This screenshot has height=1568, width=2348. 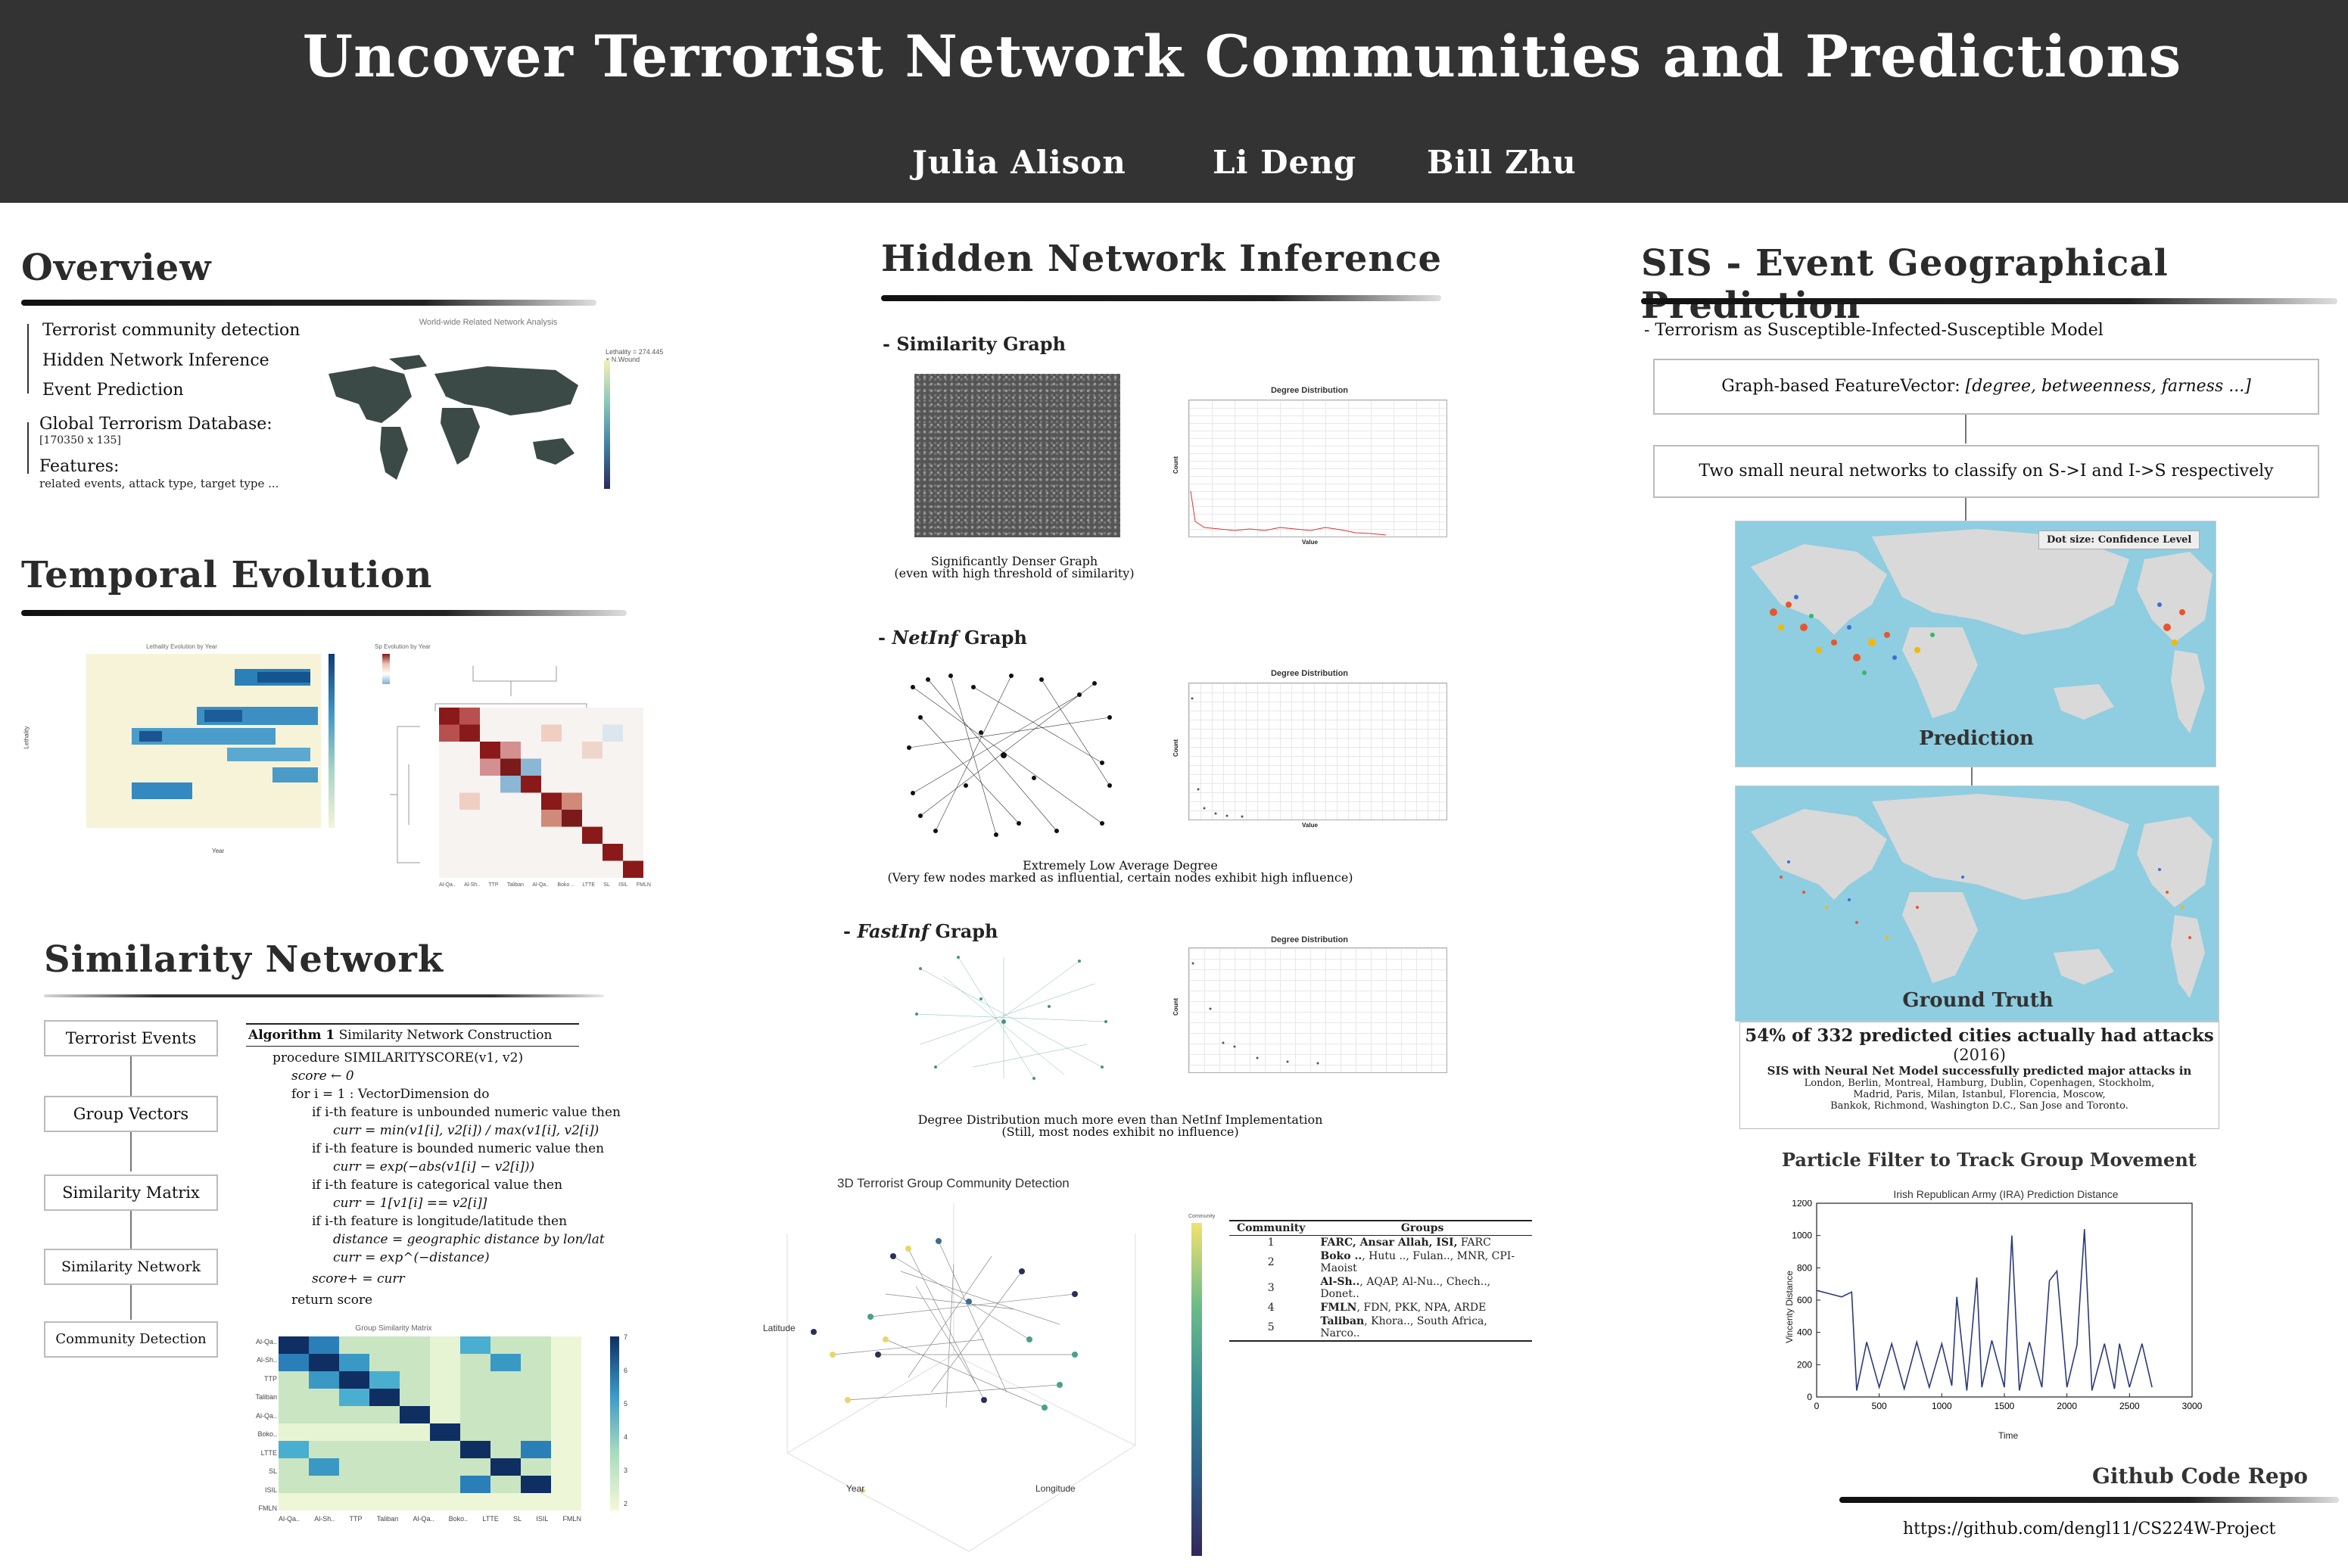 I want to click on community-3d-plot, so click(x=961, y=1377).